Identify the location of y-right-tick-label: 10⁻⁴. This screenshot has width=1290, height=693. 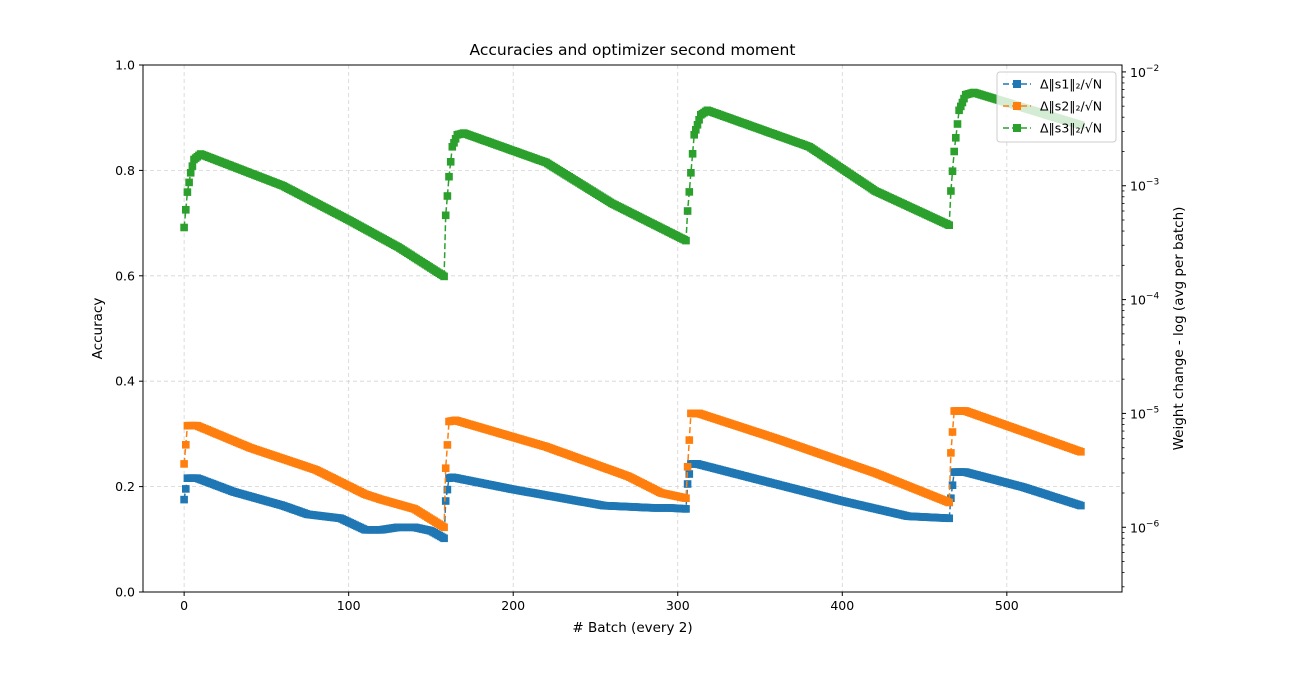
(1144, 300).